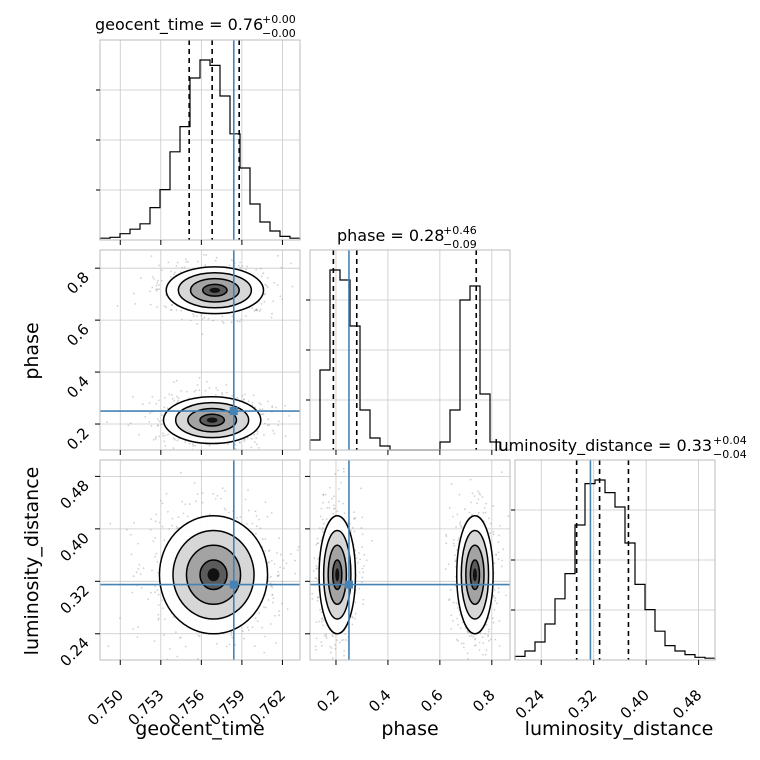 The image size is (760, 760). What do you see at coordinates (615, 569) in the screenshot?
I see `histogram-step` at bounding box center [615, 569].